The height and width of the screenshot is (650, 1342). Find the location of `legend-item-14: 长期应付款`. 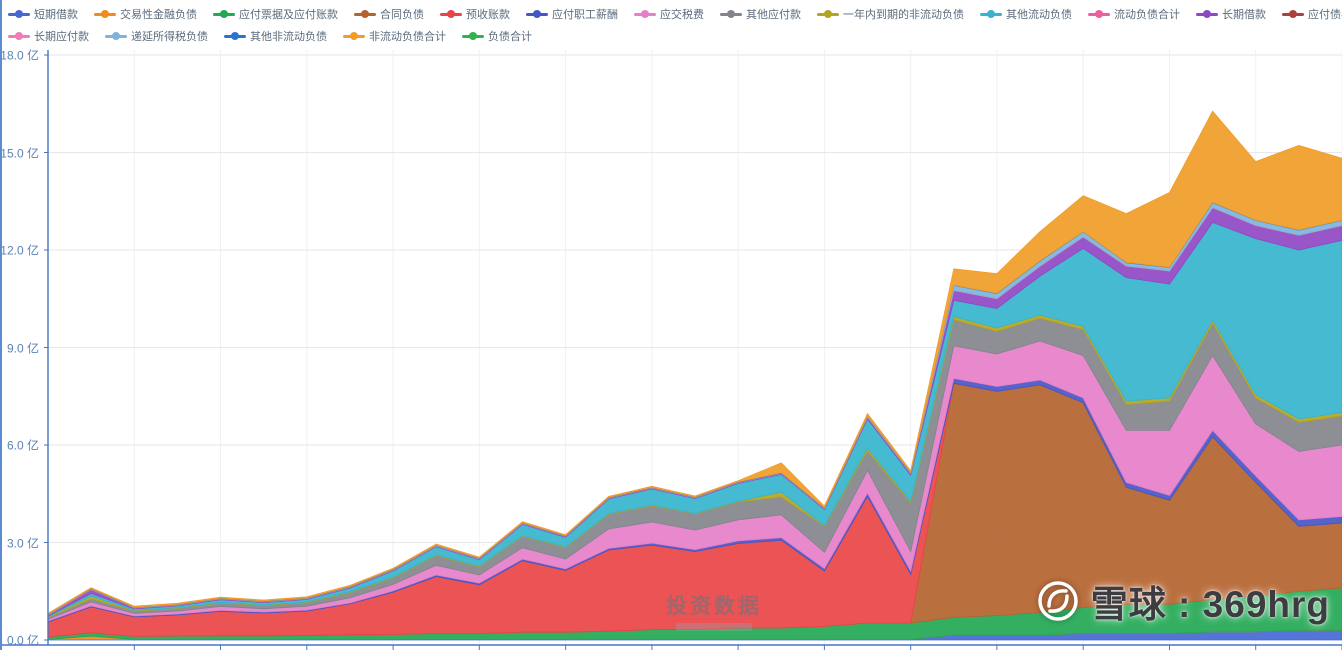

legend-item-14: 长期应付款 is located at coordinates (48, 36).